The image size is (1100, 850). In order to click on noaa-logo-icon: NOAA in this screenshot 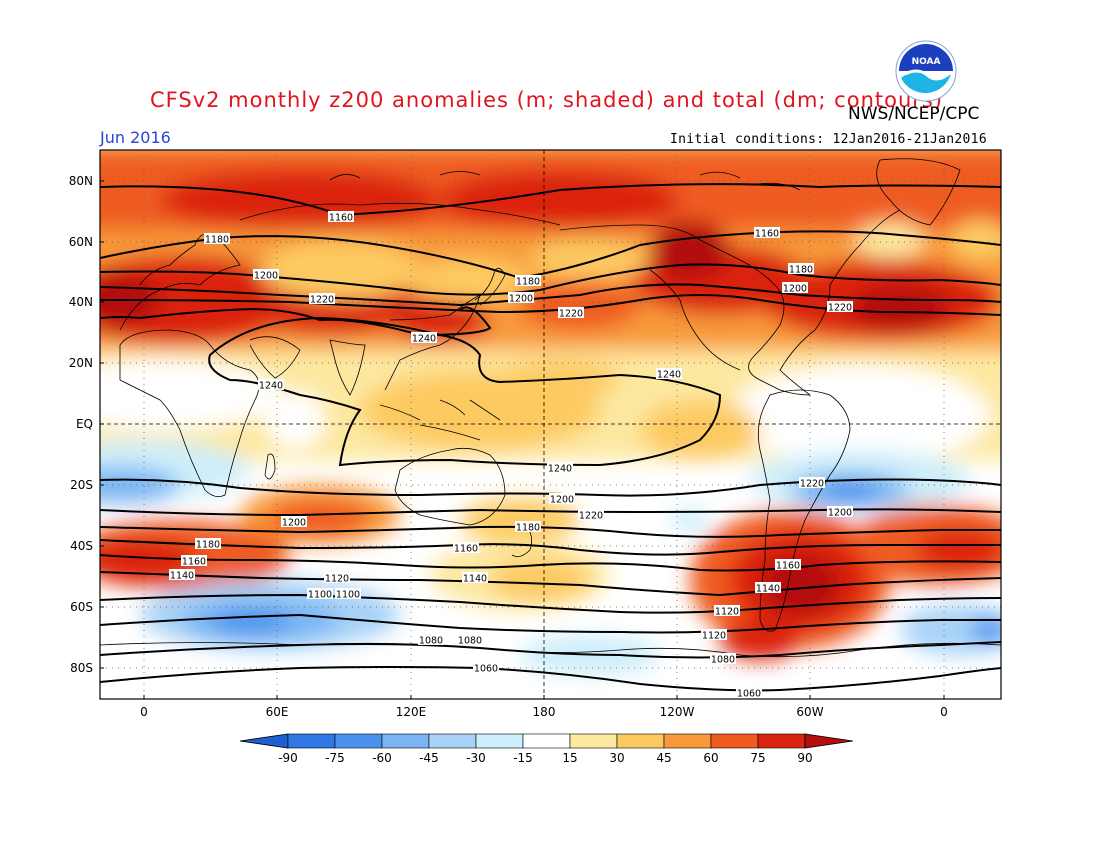, I will do `click(926, 71)`.